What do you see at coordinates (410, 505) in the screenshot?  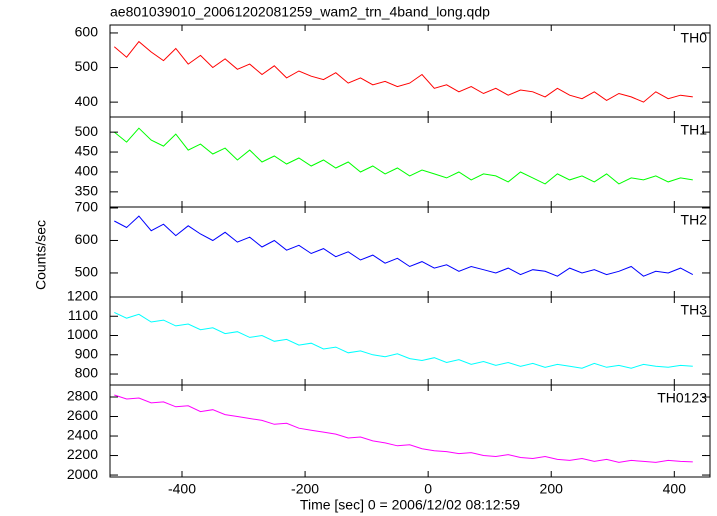 I see `x-axis-label: Time [sec] 0 = 2006/12/02 08:12:59` at bounding box center [410, 505].